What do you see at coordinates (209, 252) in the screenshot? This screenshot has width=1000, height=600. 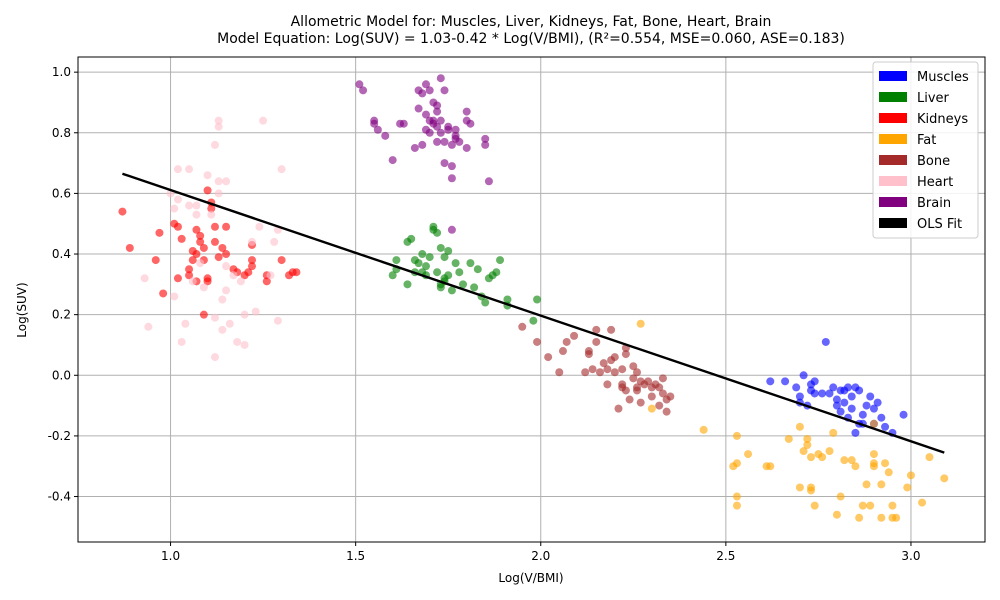 I see `series-kidneys` at bounding box center [209, 252].